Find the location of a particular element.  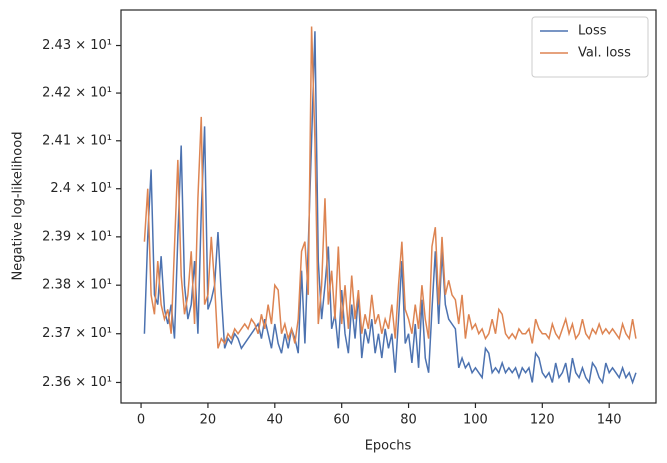

x-axis-label: Epochs is located at coordinates (388, 446).